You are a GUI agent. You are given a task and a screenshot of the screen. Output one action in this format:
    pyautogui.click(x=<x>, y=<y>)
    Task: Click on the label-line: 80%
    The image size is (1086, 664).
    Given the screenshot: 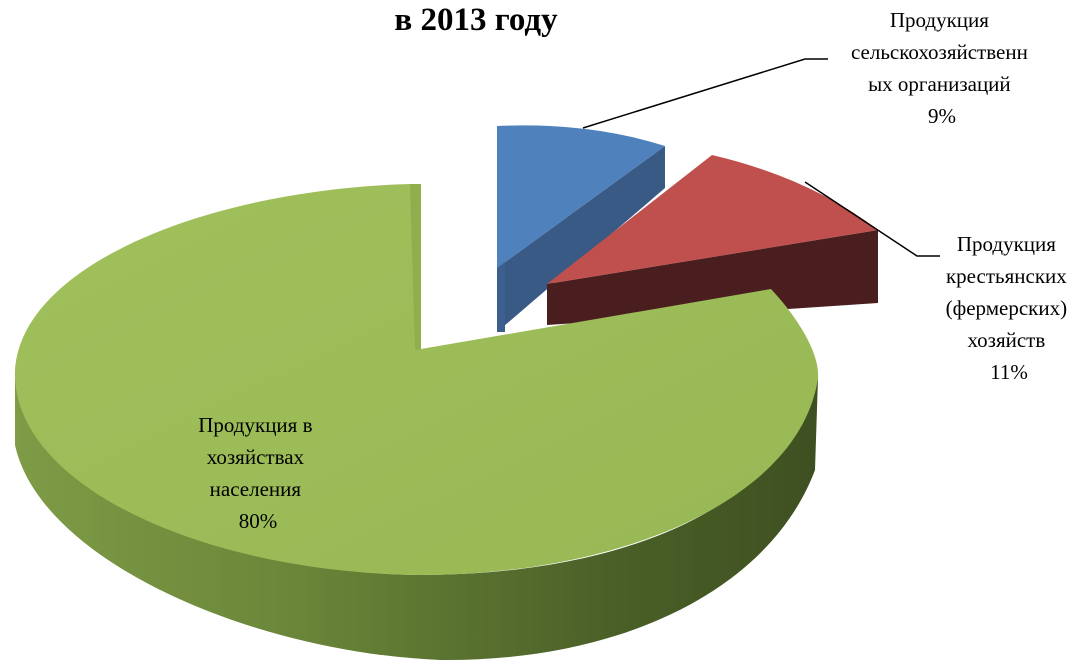 What is the action you would take?
    pyautogui.click(x=258, y=521)
    